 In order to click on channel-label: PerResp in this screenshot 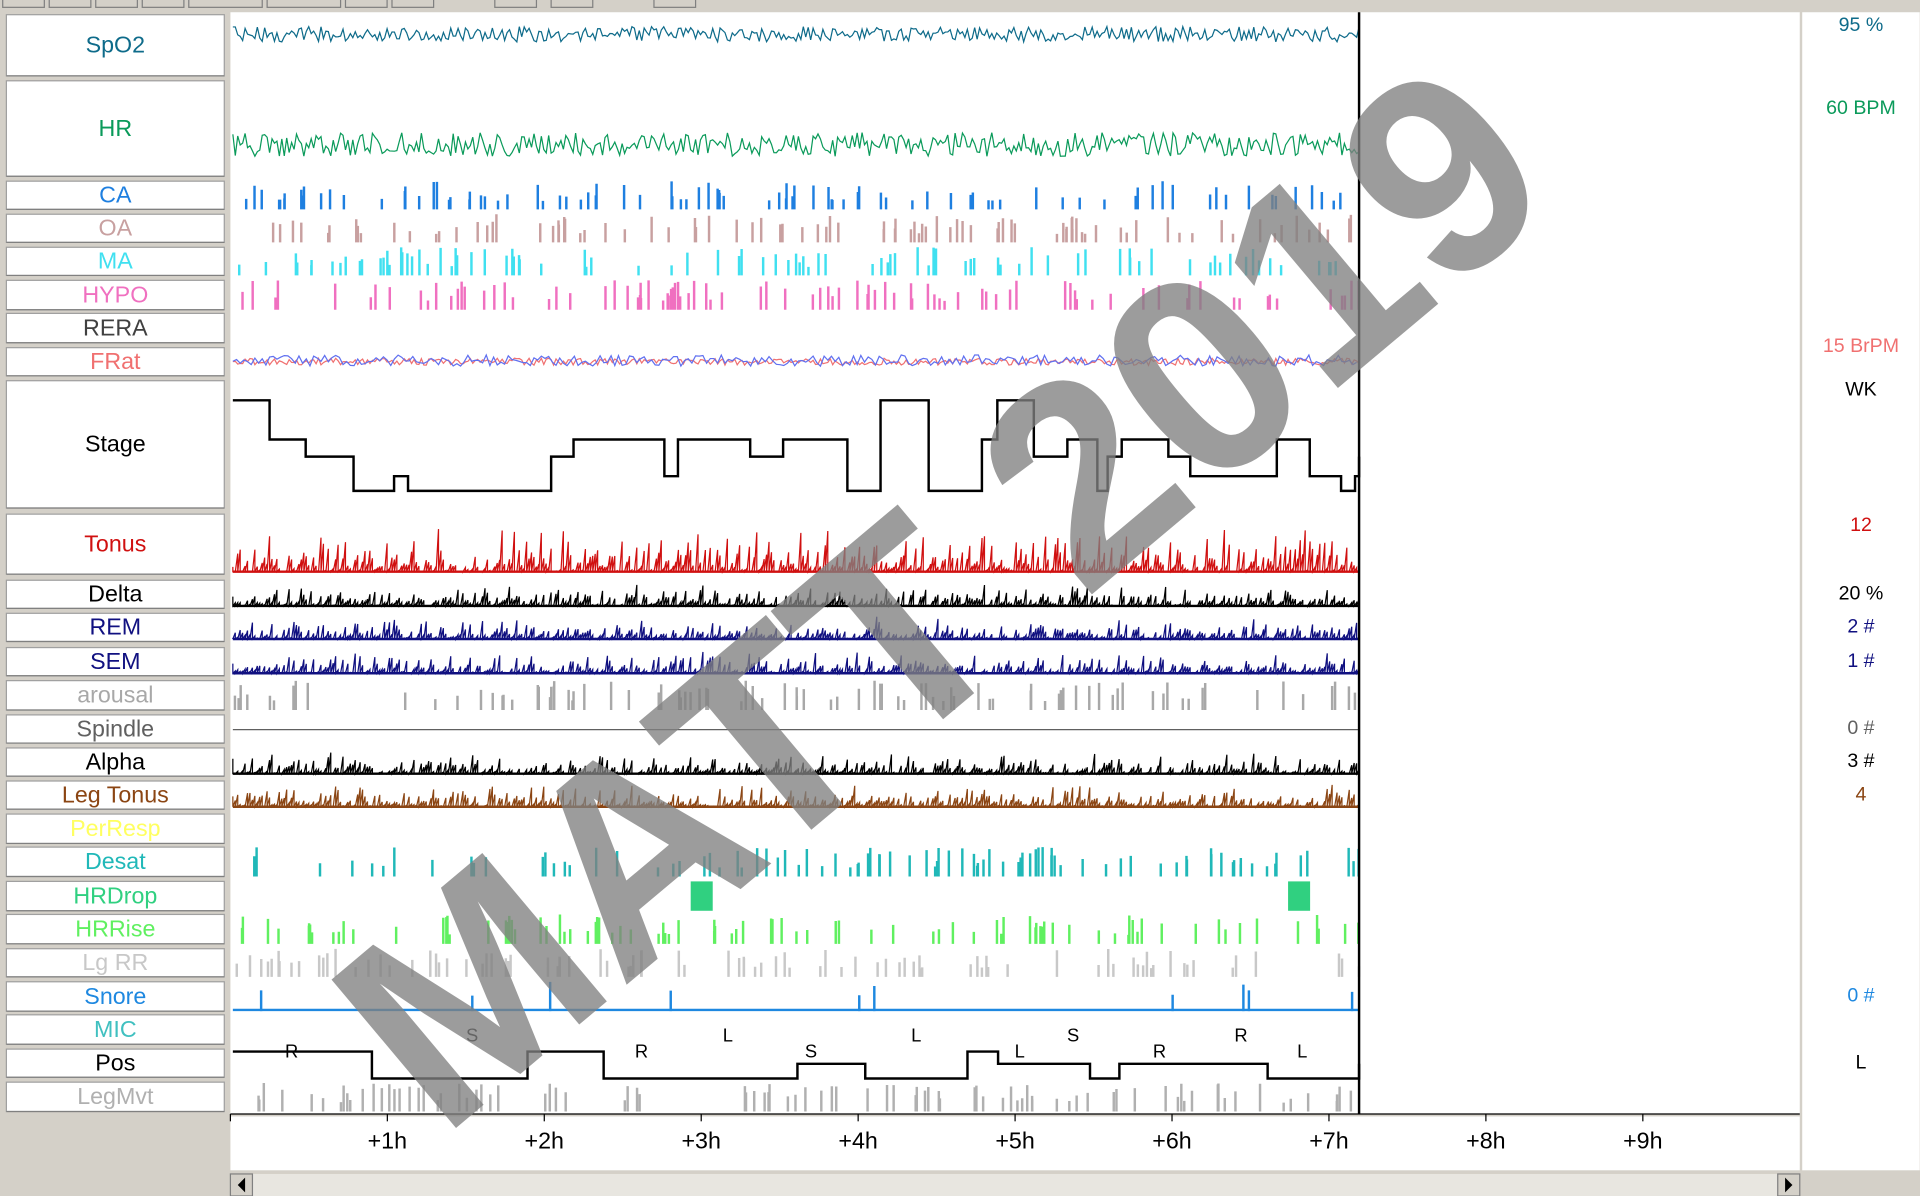, I will do `click(115, 828)`.